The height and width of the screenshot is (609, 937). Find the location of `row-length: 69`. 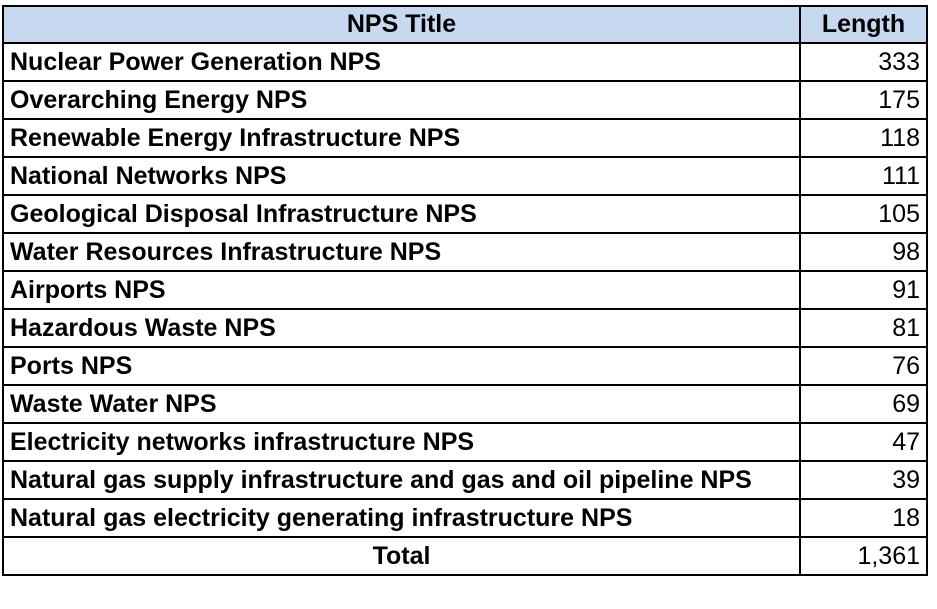

row-length: 69 is located at coordinates (863, 404).